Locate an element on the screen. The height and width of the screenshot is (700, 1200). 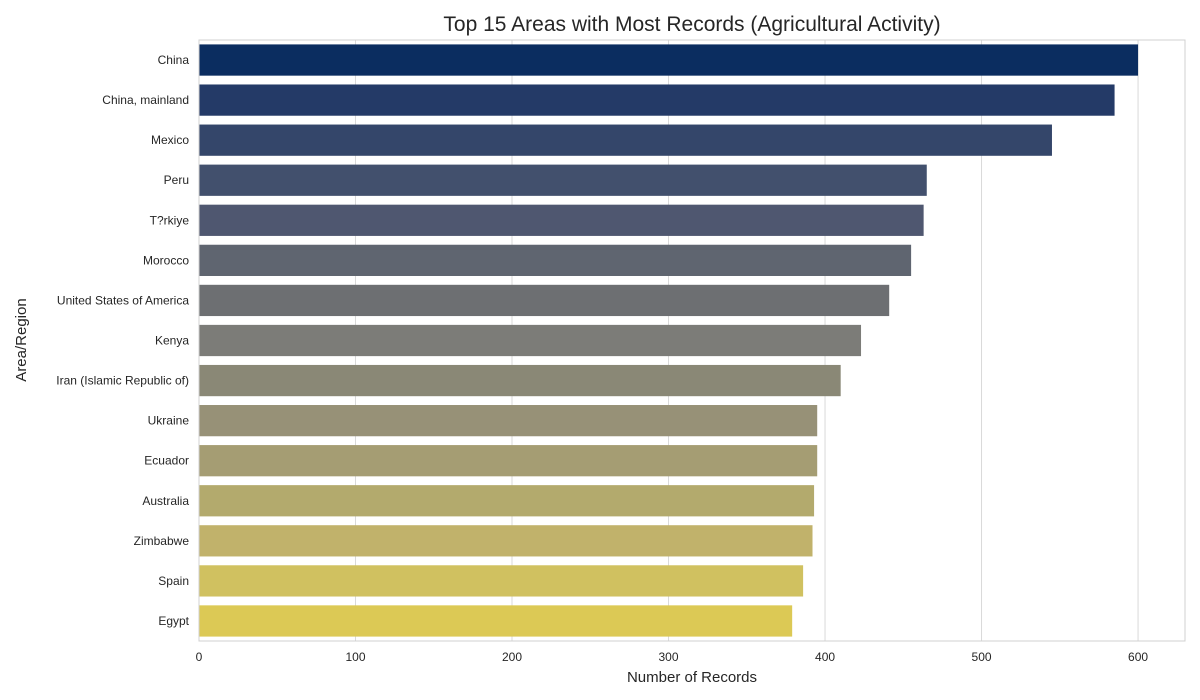
y-tick-label: China, mainland is located at coordinates (145, 100).